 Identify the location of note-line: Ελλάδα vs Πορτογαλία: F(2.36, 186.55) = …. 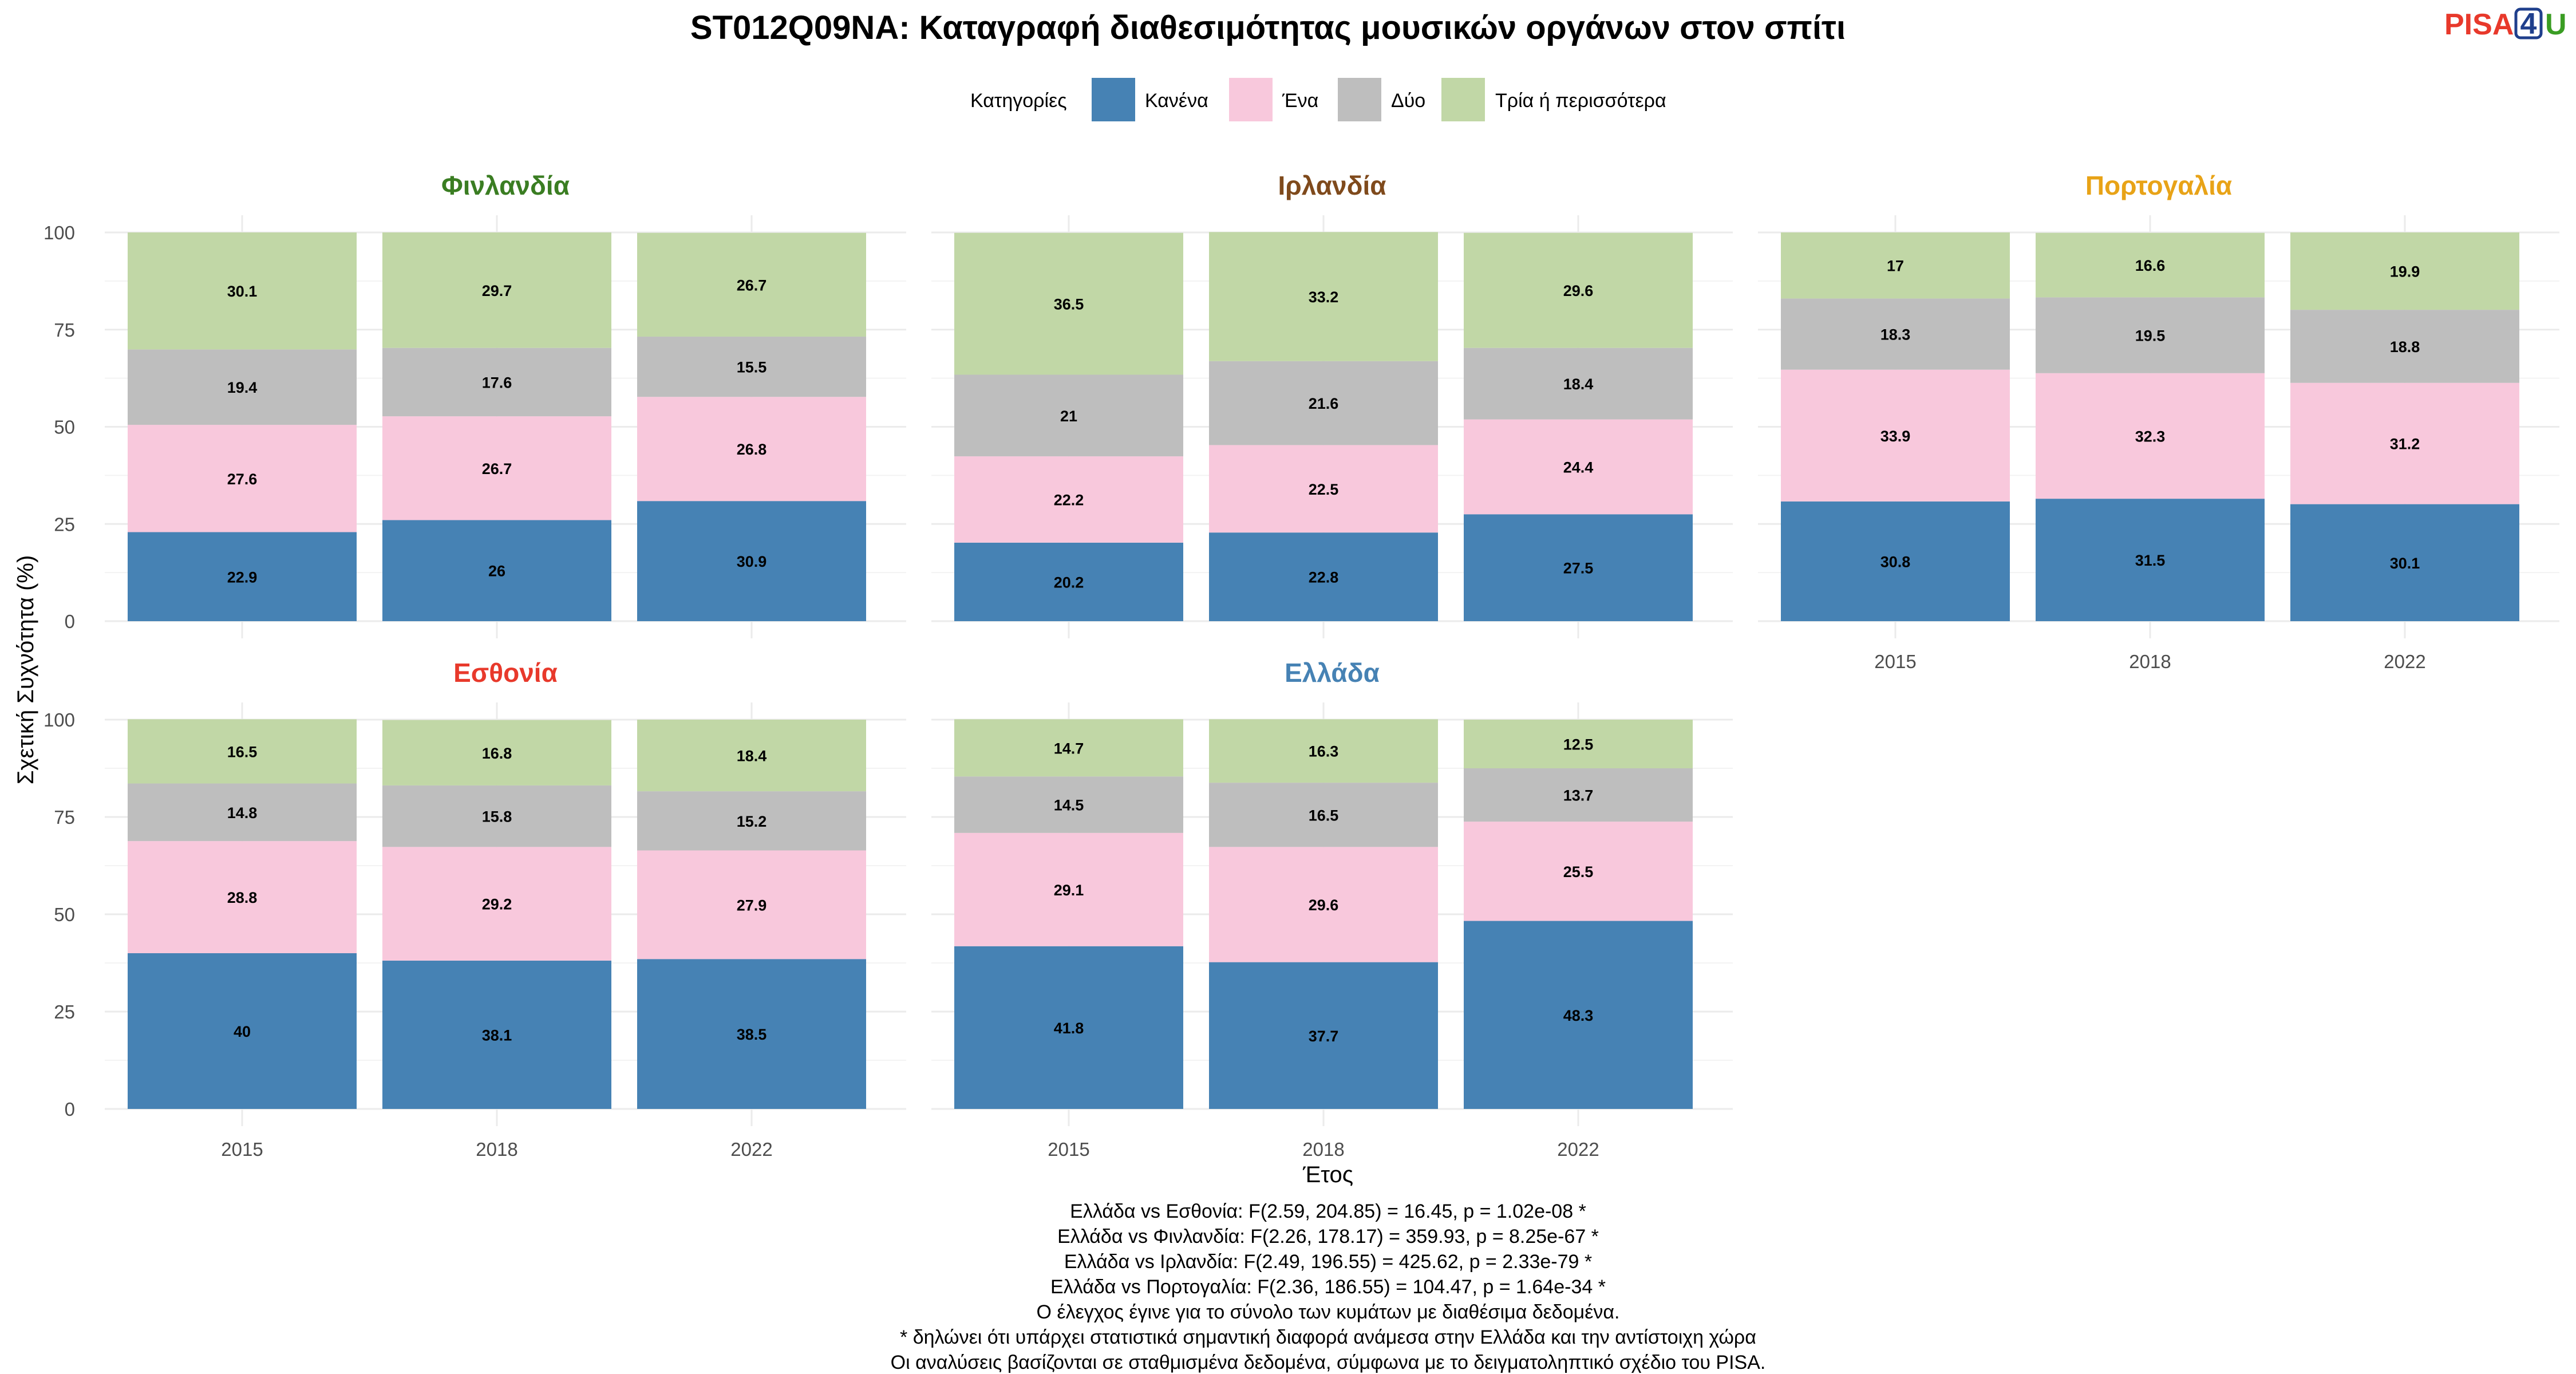
(1328, 1287).